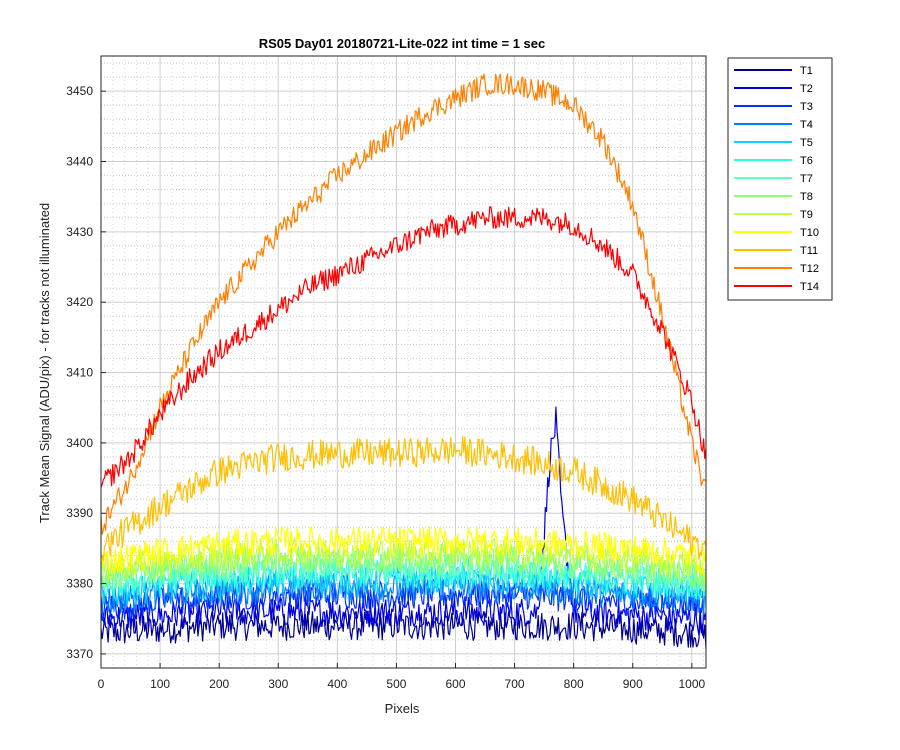  I want to click on series-line-t9, so click(403, 560).